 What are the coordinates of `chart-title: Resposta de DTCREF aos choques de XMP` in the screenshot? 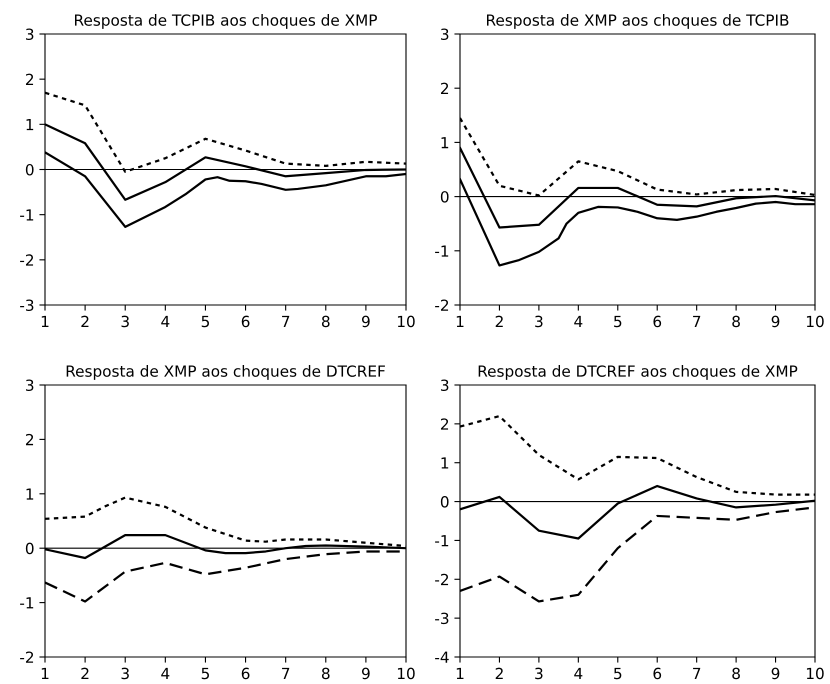 It's located at (638, 372).